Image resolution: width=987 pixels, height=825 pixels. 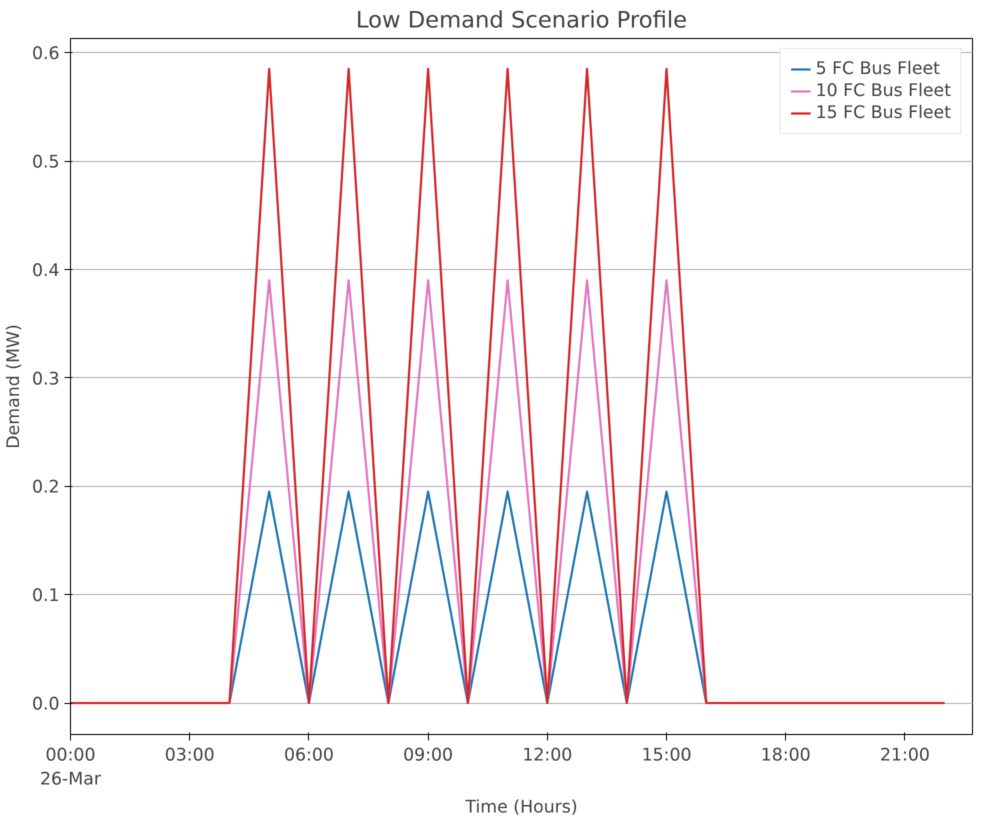 I want to click on legend-label: 15 FC Bus Fleet, so click(x=883, y=113).